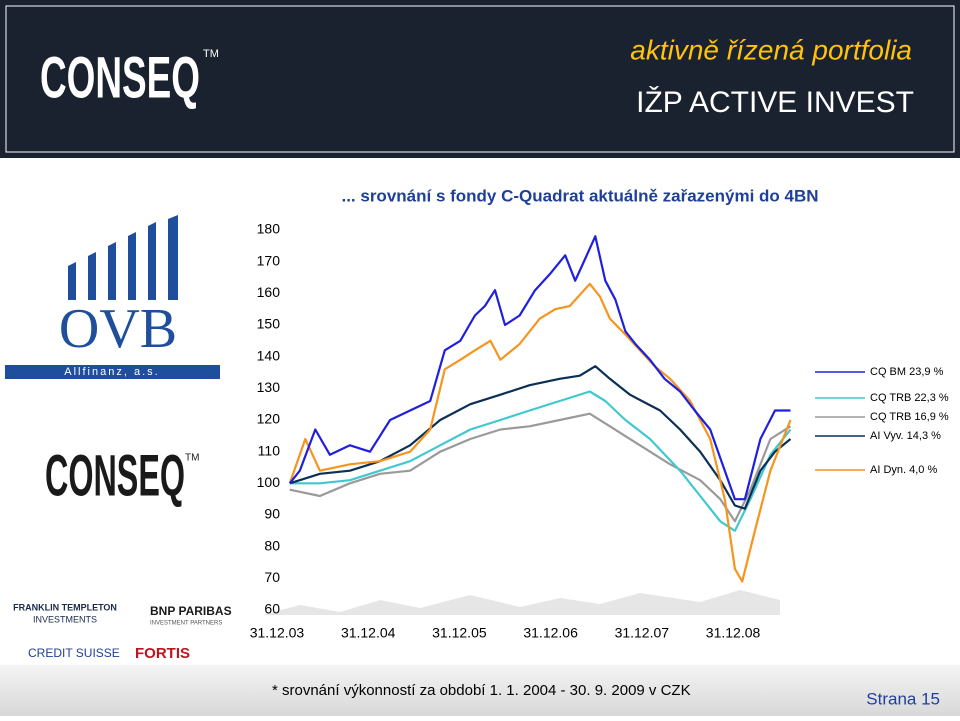 This screenshot has height=721, width=960. Describe the element at coordinates (368, 633) in the screenshot. I see `x-tick-label: 31.12.04` at that location.